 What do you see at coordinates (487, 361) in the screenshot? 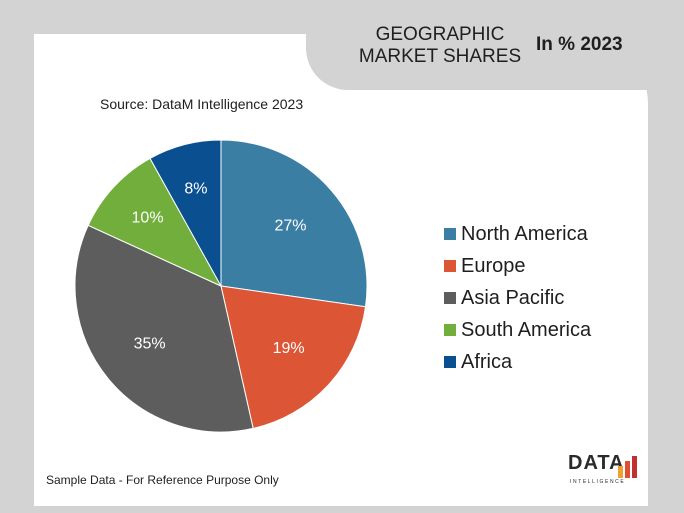
I see `legend-label: Africa` at bounding box center [487, 361].